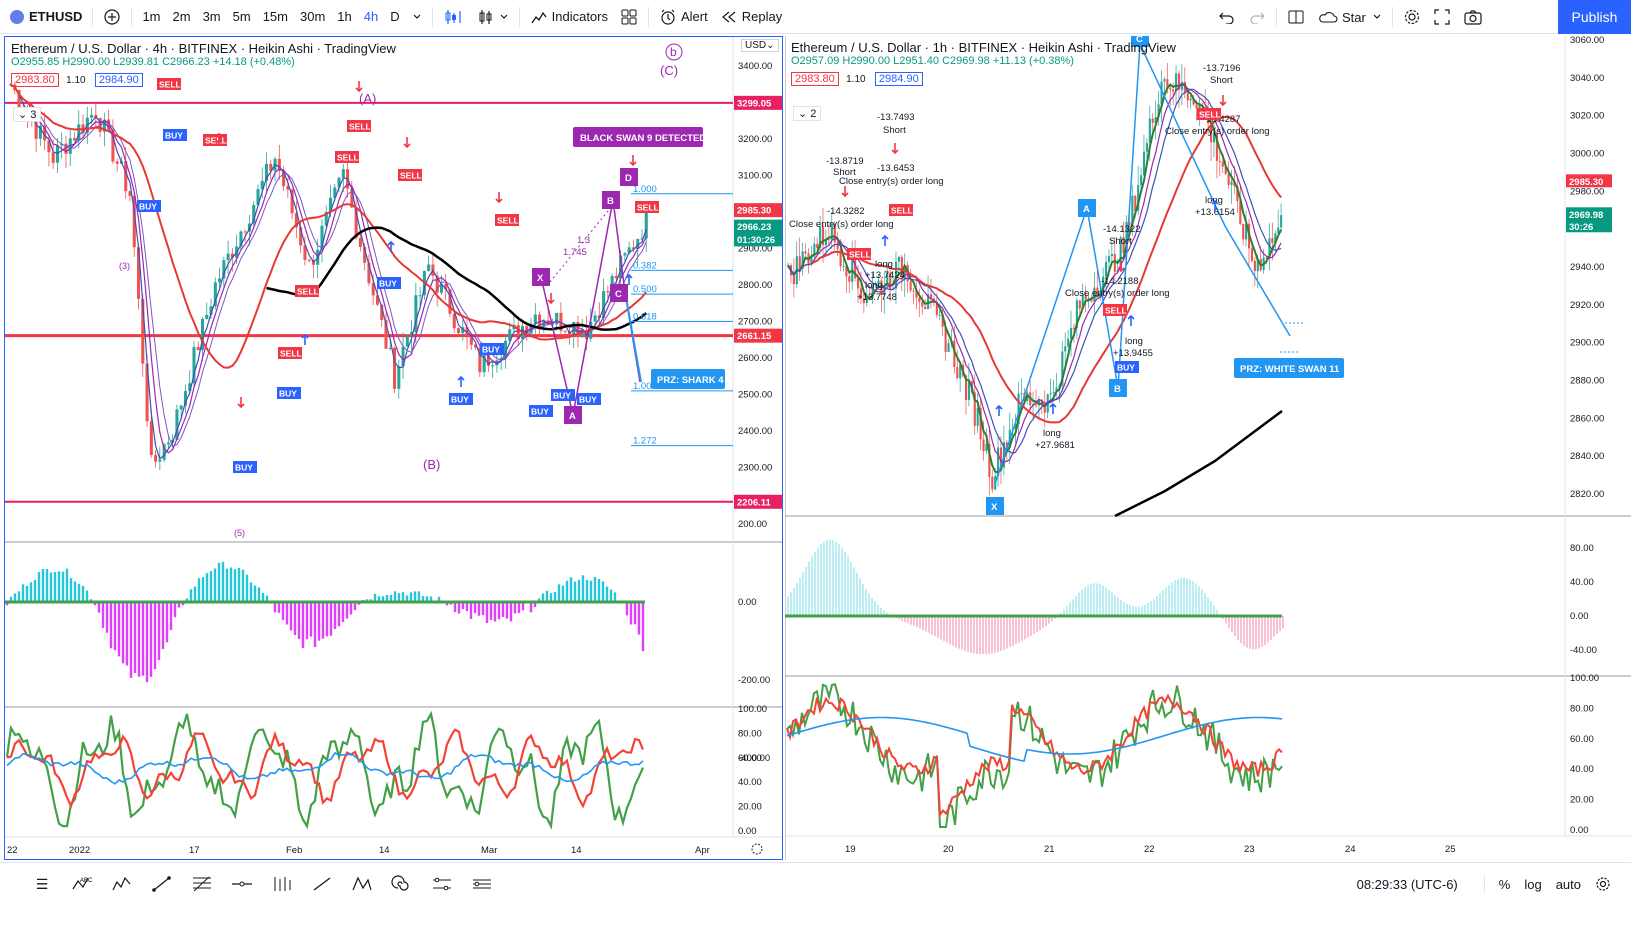 The image size is (1631, 933). Describe the element at coordinates (1289, 368) in the screenshot. I see `prz-white-swan-badge` at that location.